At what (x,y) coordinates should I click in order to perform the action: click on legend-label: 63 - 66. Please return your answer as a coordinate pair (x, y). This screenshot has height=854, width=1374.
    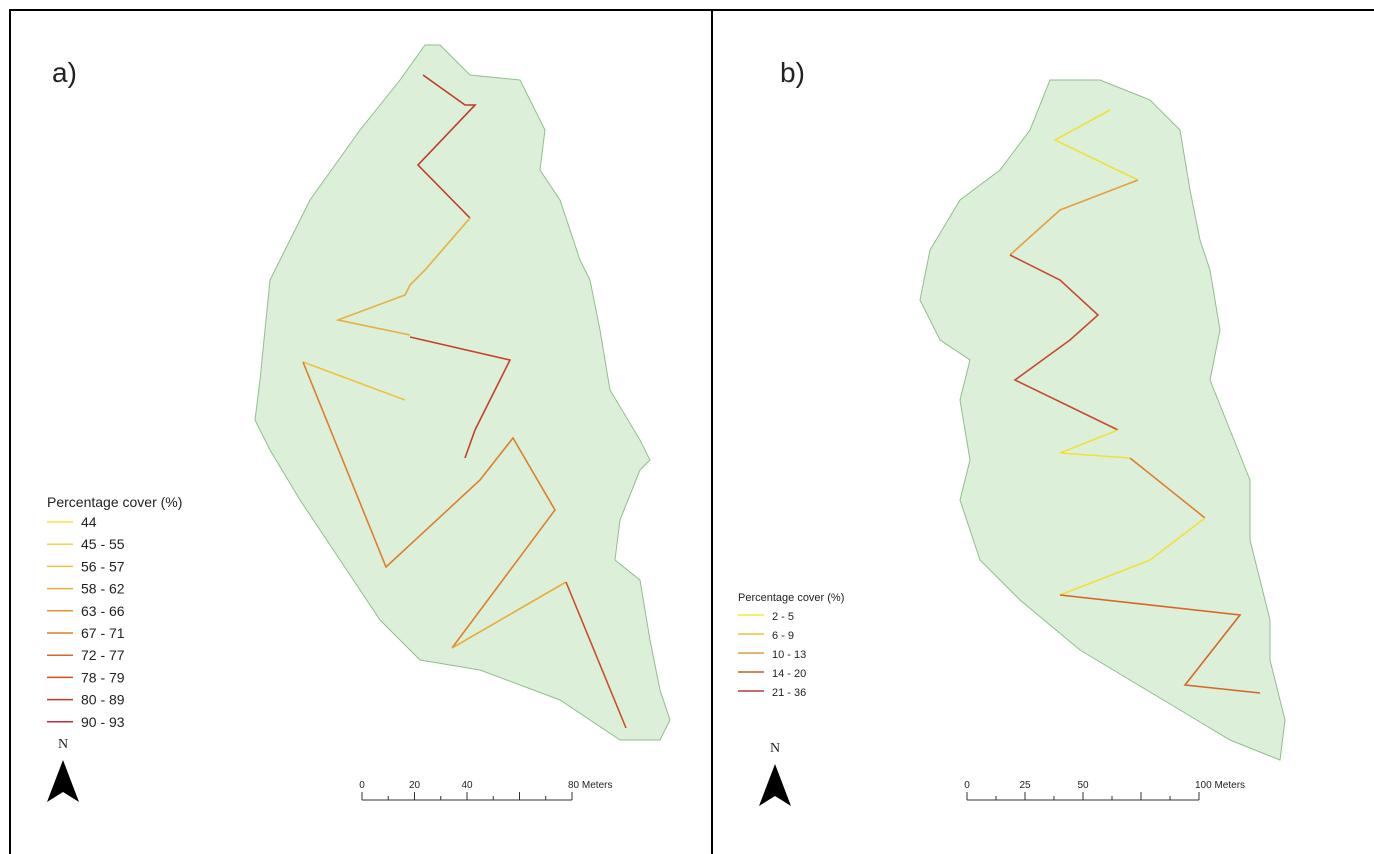
    Looking at the image, I should click on (103, 611).